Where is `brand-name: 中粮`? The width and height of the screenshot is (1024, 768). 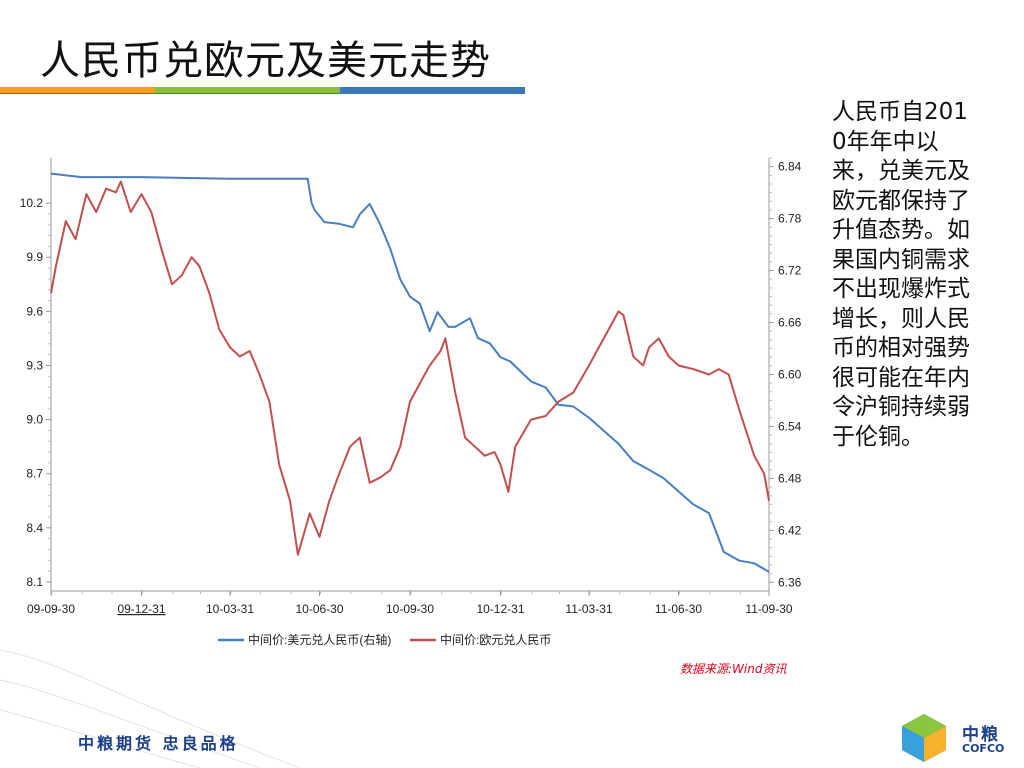
brand-name: 中粮 is located at coordinates (981, 735).